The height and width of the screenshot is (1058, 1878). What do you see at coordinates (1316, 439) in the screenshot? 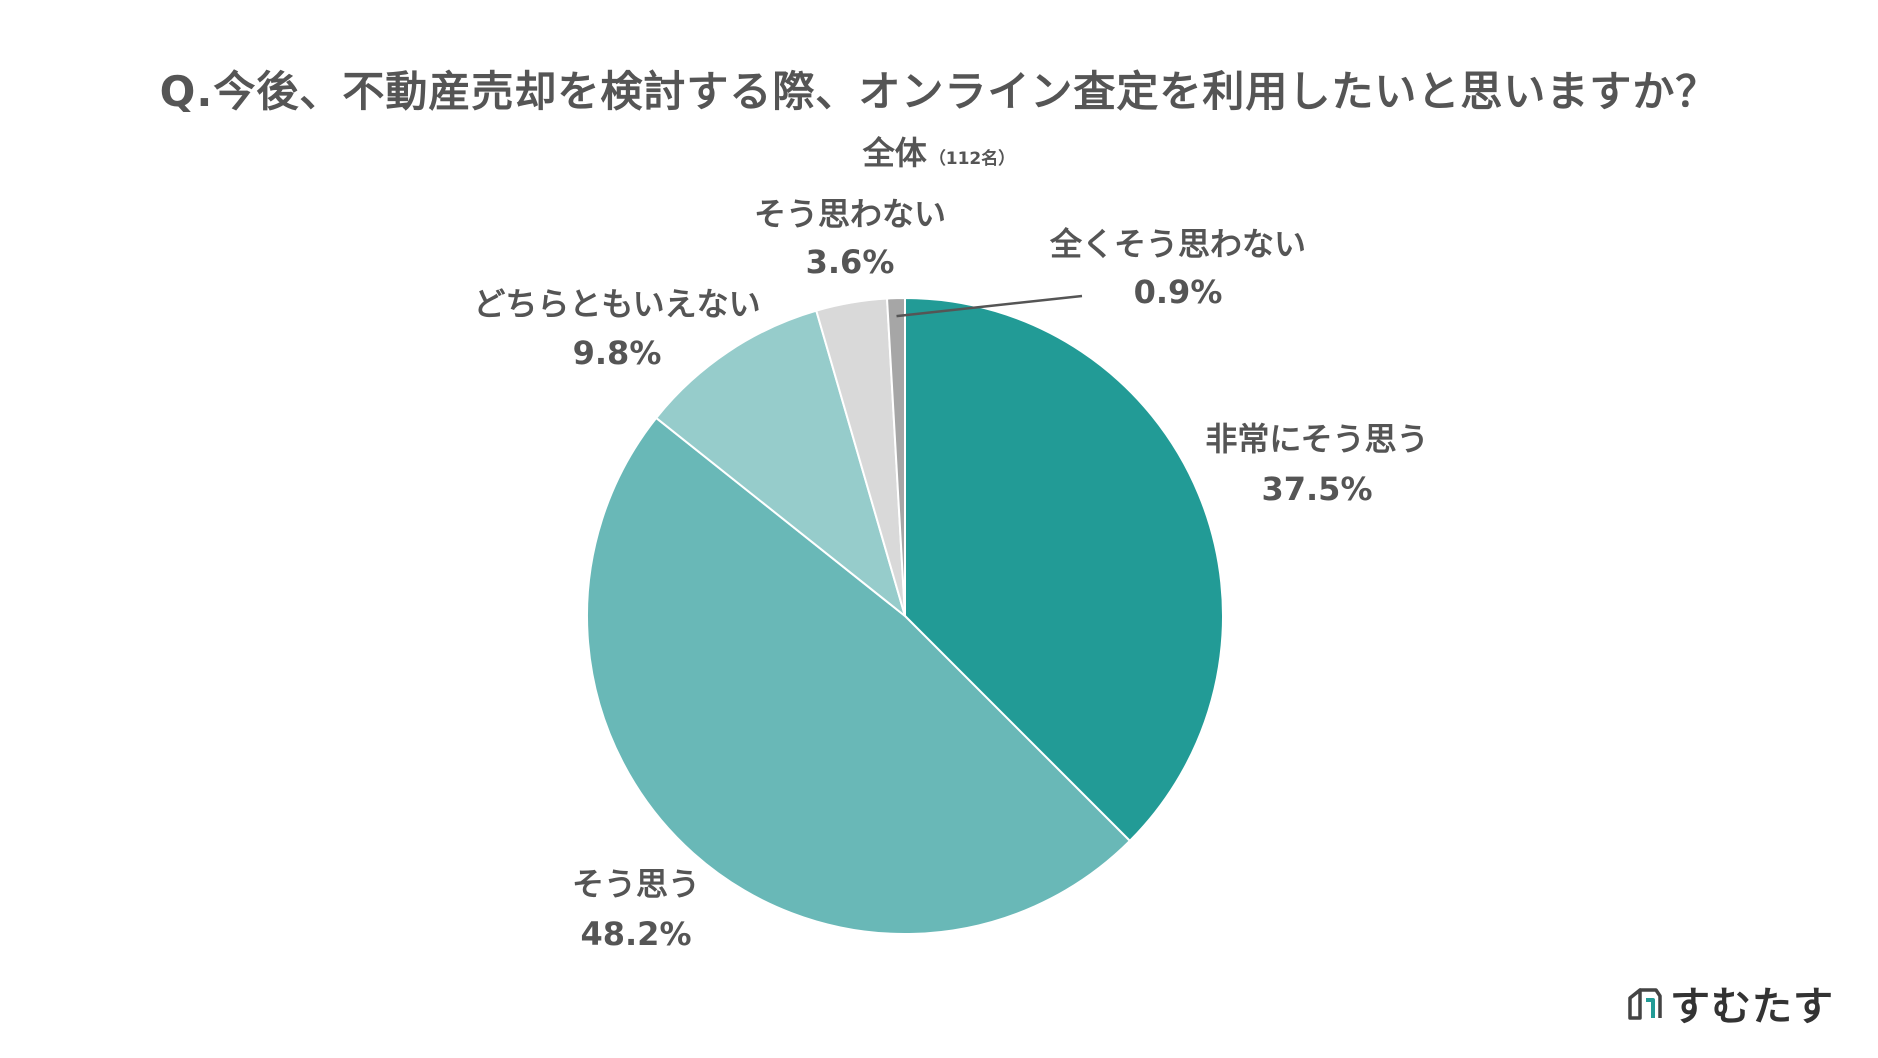
I see `slice-label-1: 非常にそう思う` at bounding box center [1316, 439].